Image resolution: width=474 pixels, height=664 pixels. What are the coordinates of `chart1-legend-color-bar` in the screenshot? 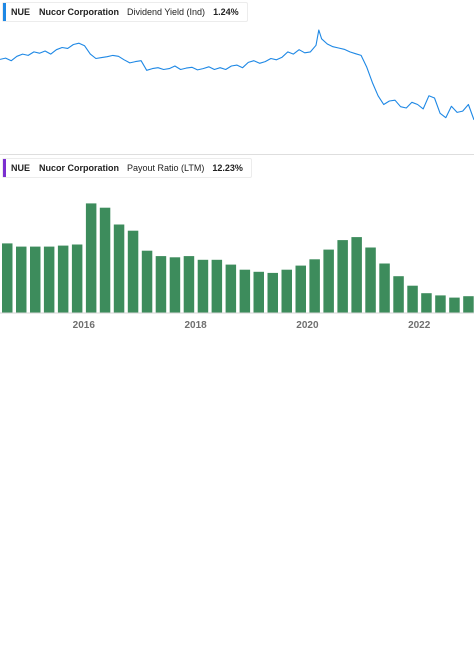 It's located at (4, 12).